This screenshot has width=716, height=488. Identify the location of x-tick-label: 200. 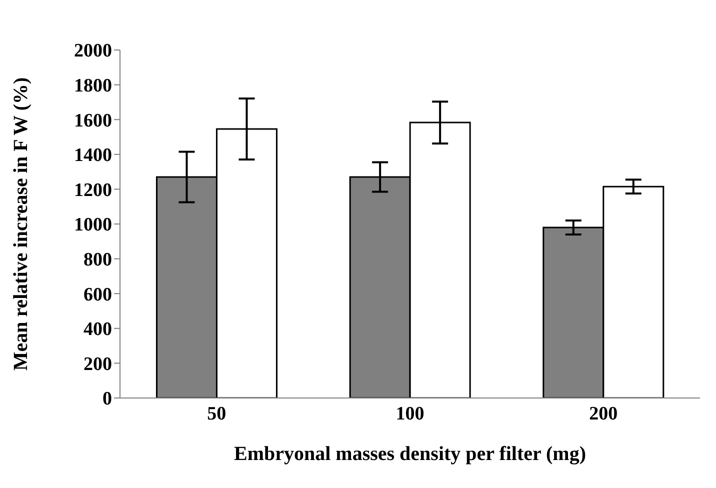
(603, 413).